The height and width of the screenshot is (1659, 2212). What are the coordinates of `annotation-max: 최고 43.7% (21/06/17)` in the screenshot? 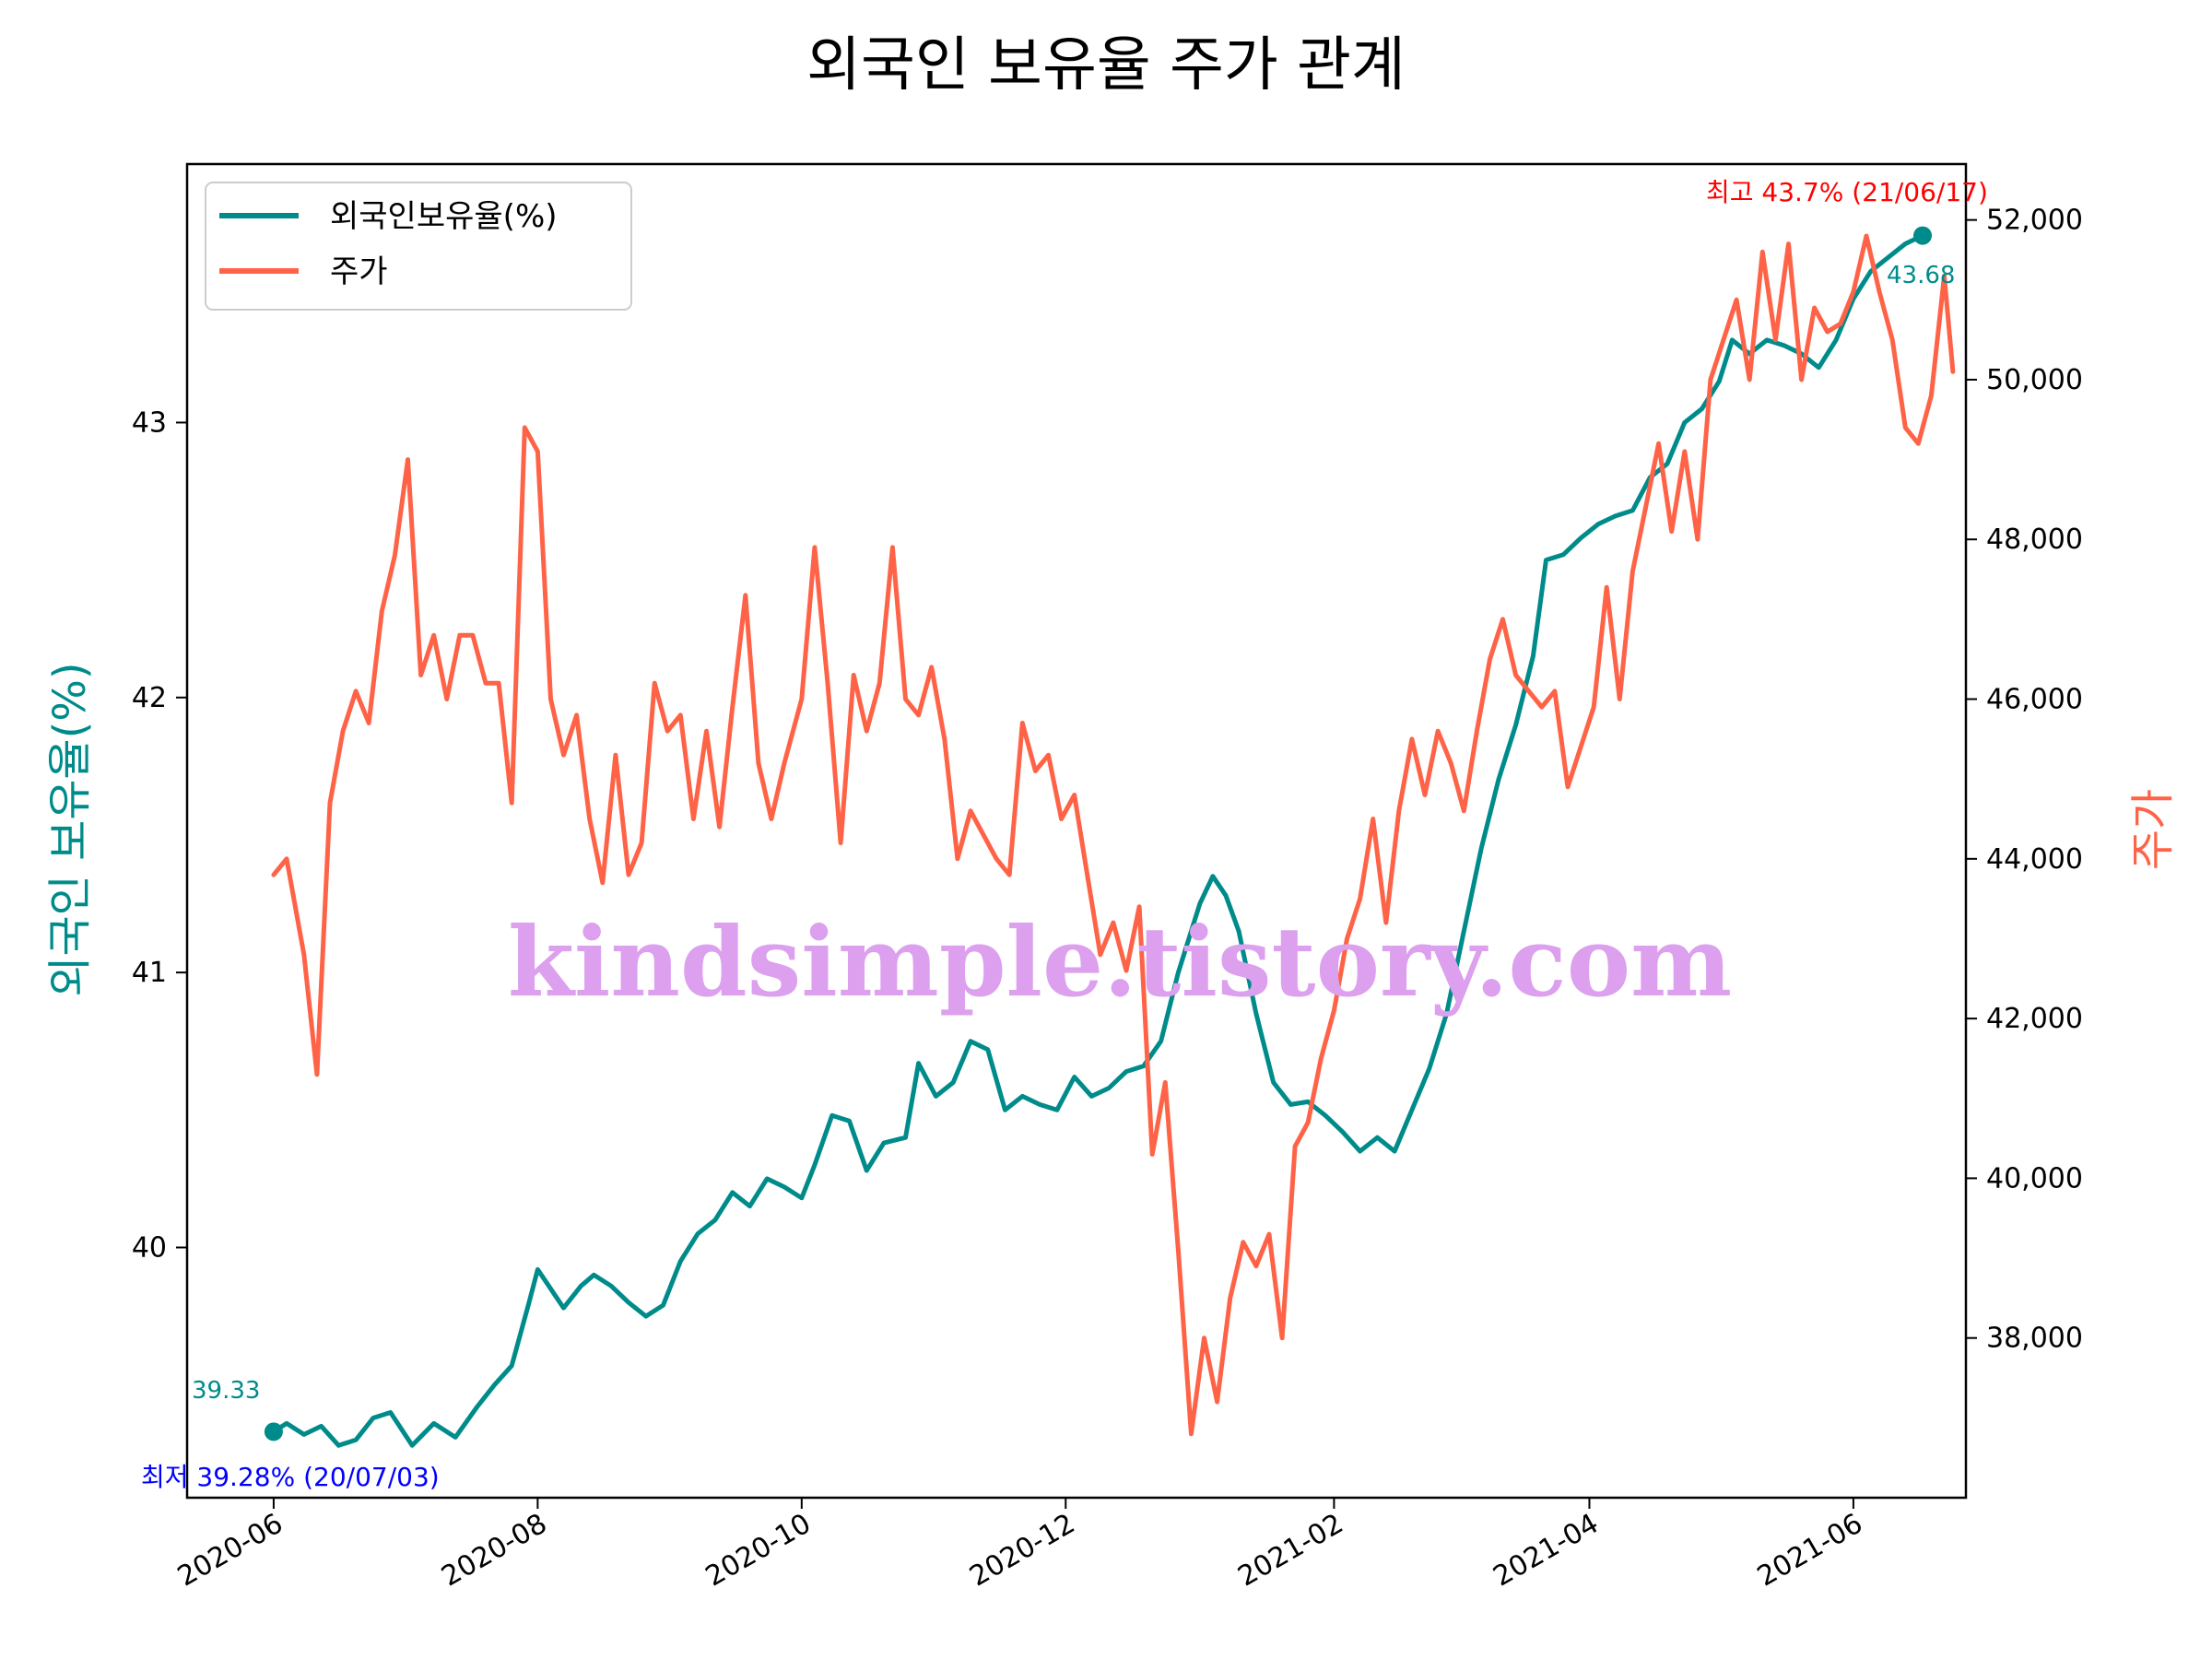 It's located at (1847, 192).